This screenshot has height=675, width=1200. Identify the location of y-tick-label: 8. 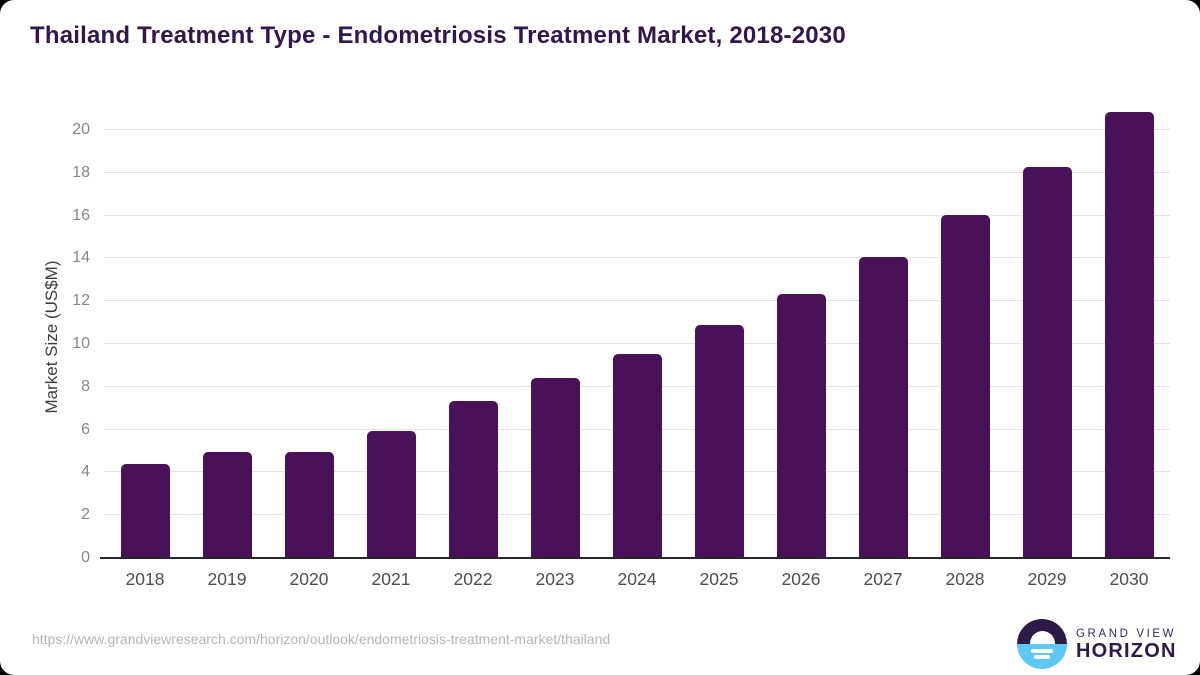
(85, 386).